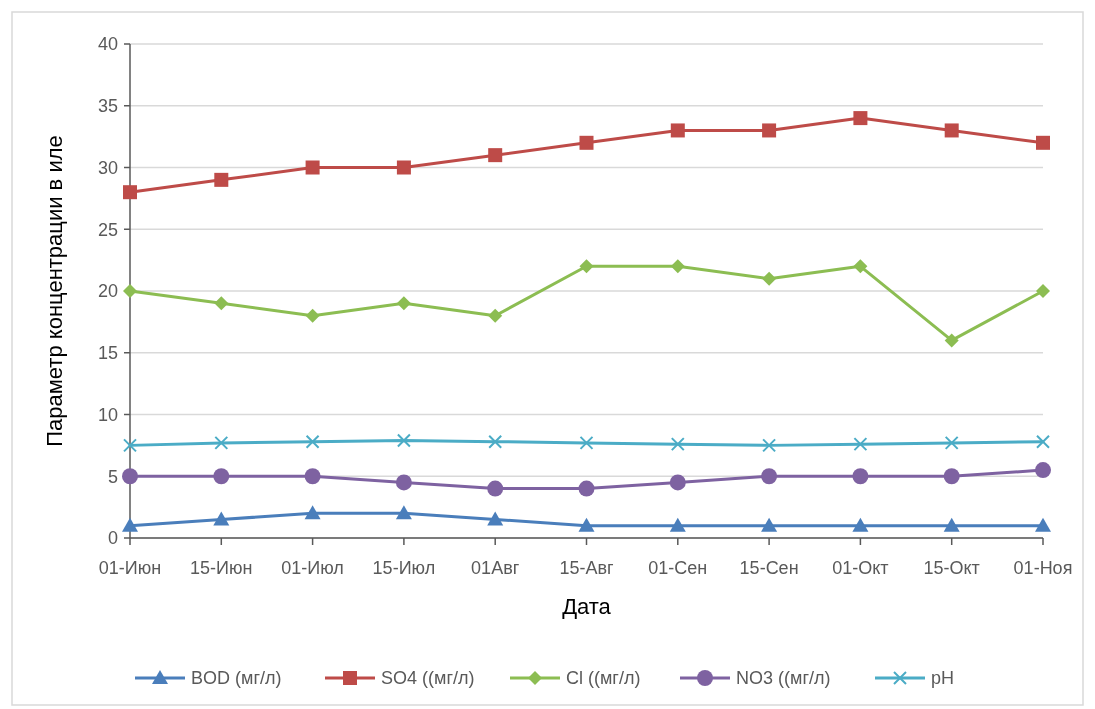 The width and height of the screenshot is (1095, 709). I want to click on x-axis-title: Дата, so click(587, 606).